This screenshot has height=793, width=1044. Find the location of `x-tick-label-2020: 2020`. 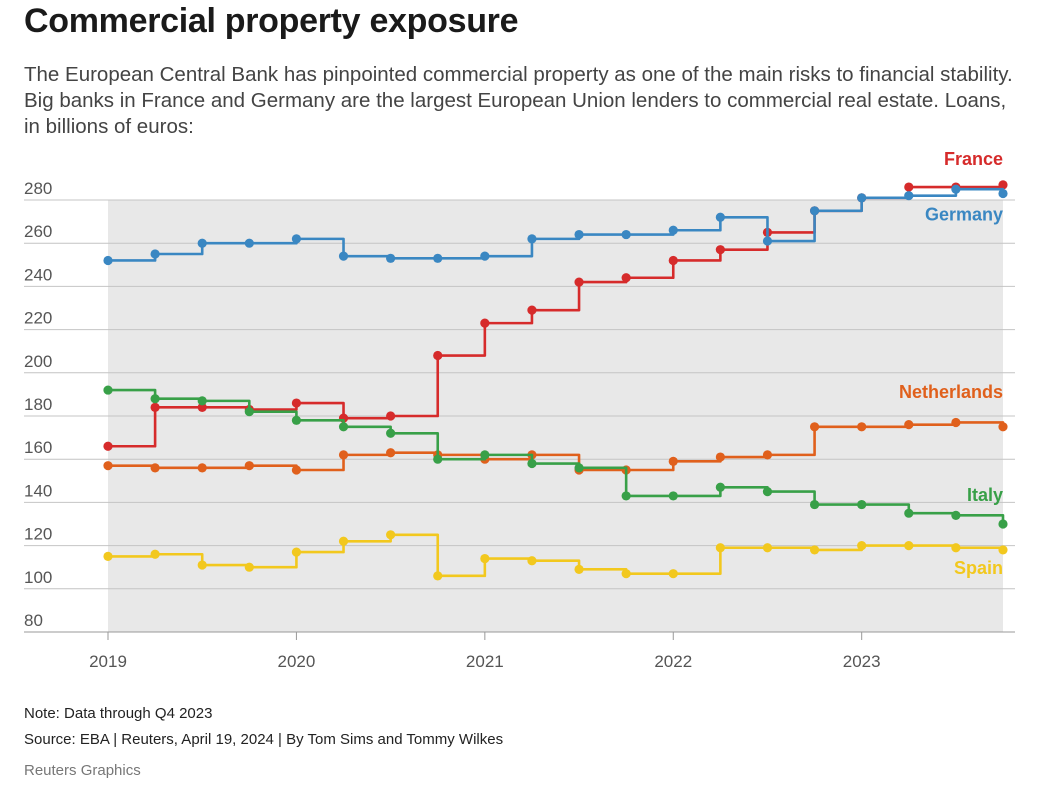

x-tick-label-2020: 2020 is located at coordinates (297, 661).